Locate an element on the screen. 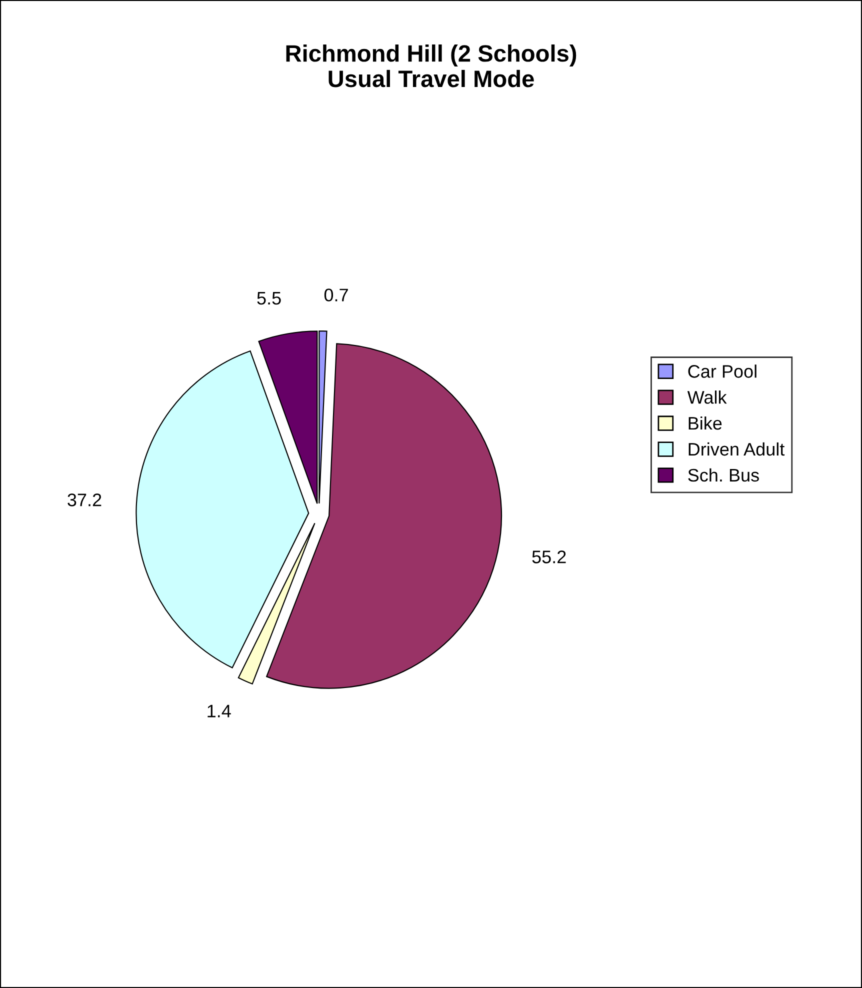 The width and height of the screenshot is (862, 988). data-label: 5.5 is located at coordinates (269, 298).